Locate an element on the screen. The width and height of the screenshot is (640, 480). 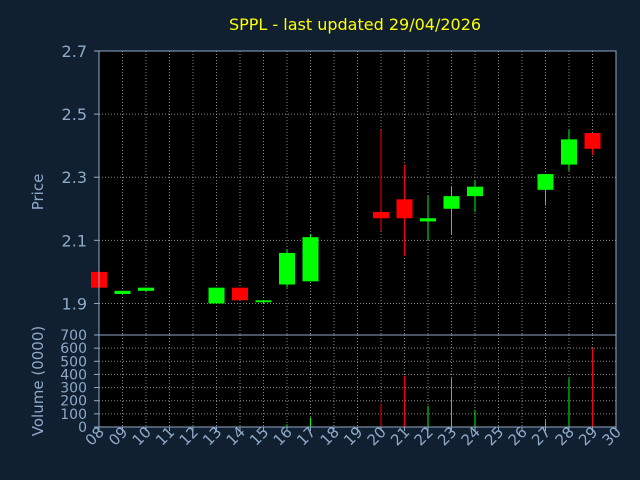
volume-tick-label: 600 is located at coordinates (73, 349).